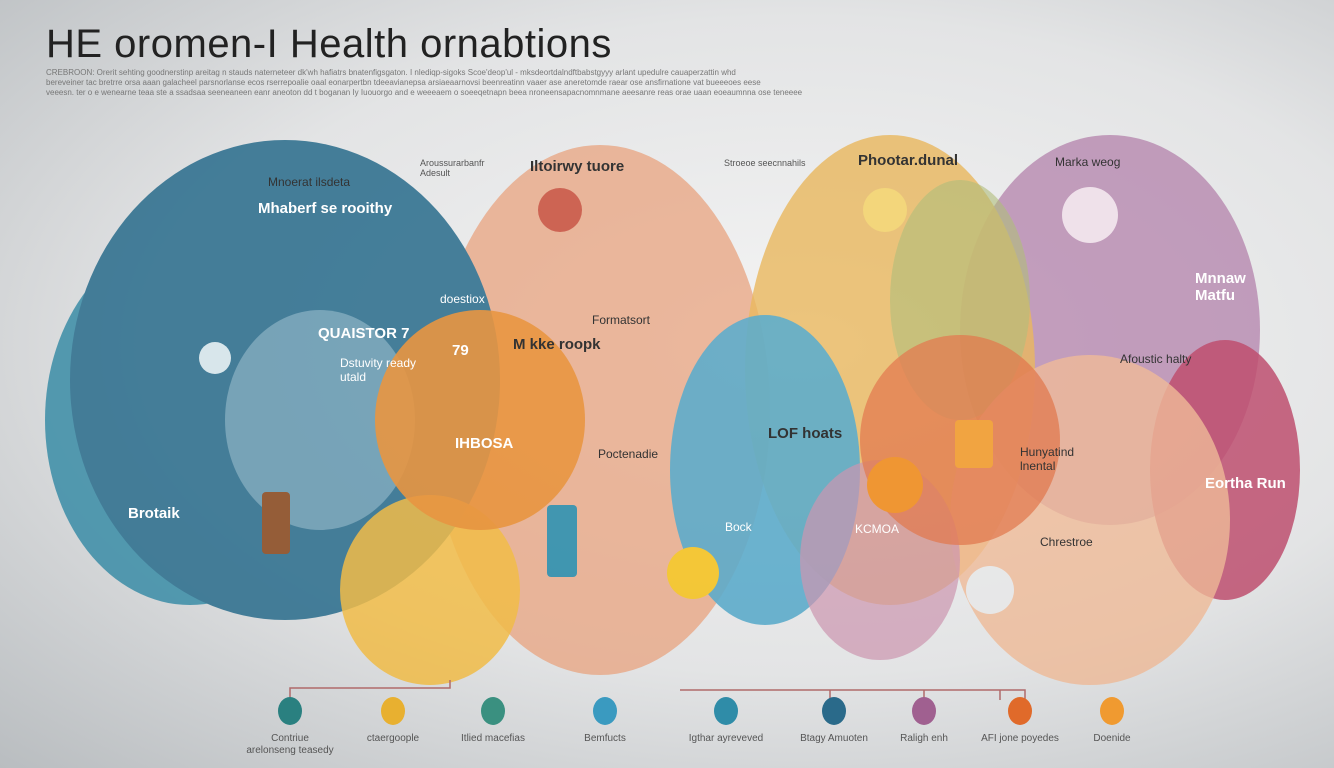 Image resolution: width=1334 pixels, height=768 pixels. Describe the element at coordinates (1020, 738) in the screenshot. I see `node-label: AFI jone poyedes` at that location.